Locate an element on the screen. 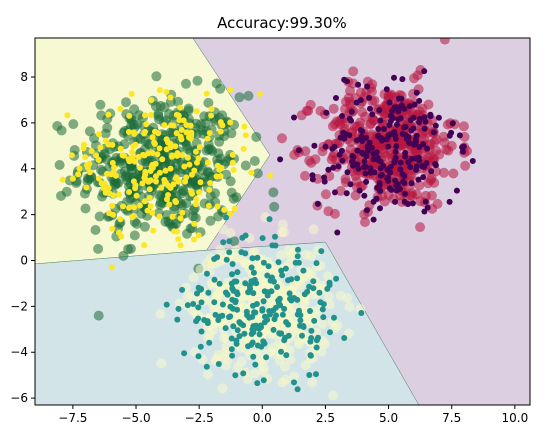 The height and width of the screenshot is (446, 547). x-tick-label: 7.5 is located at coordinates (451, 418).